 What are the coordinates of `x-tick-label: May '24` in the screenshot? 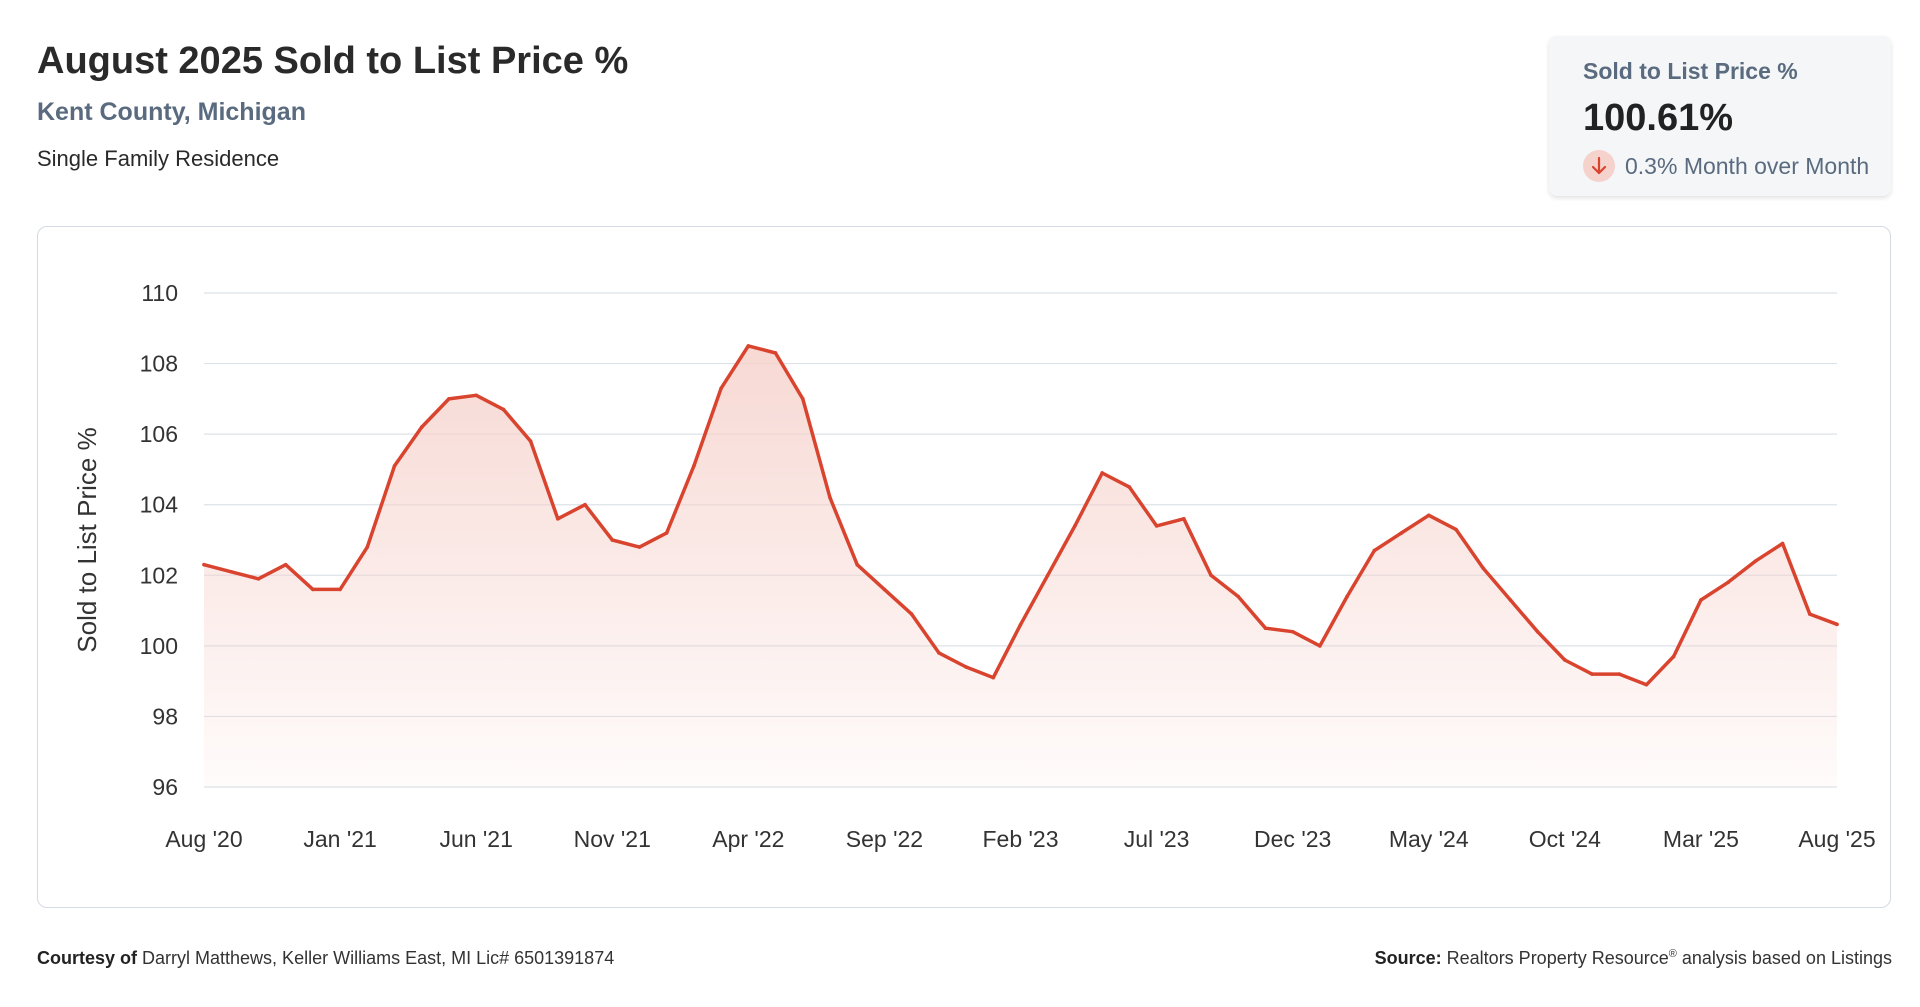 It's located at (1429, 839).